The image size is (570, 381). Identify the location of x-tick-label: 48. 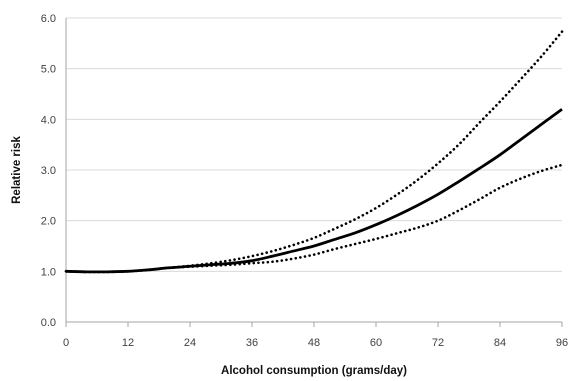
(314, 343).